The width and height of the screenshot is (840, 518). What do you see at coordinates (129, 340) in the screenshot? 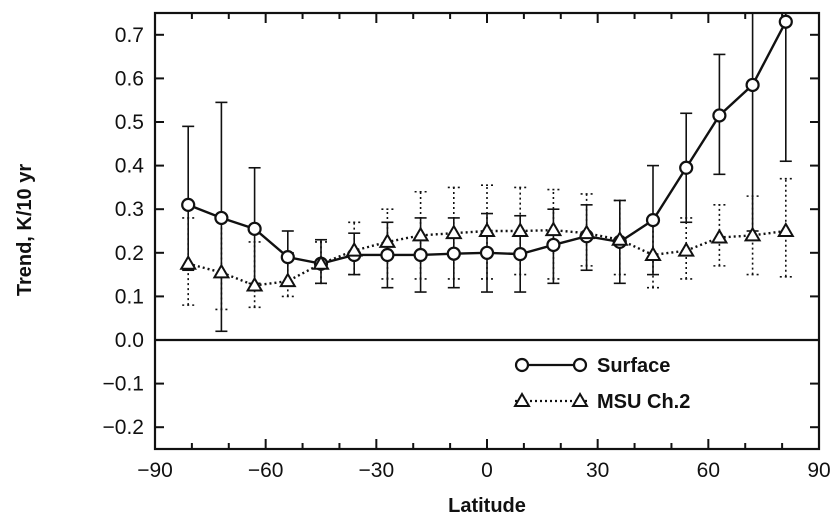
I see `y-tick-label: 0.0` at bounding box center [129, 340].